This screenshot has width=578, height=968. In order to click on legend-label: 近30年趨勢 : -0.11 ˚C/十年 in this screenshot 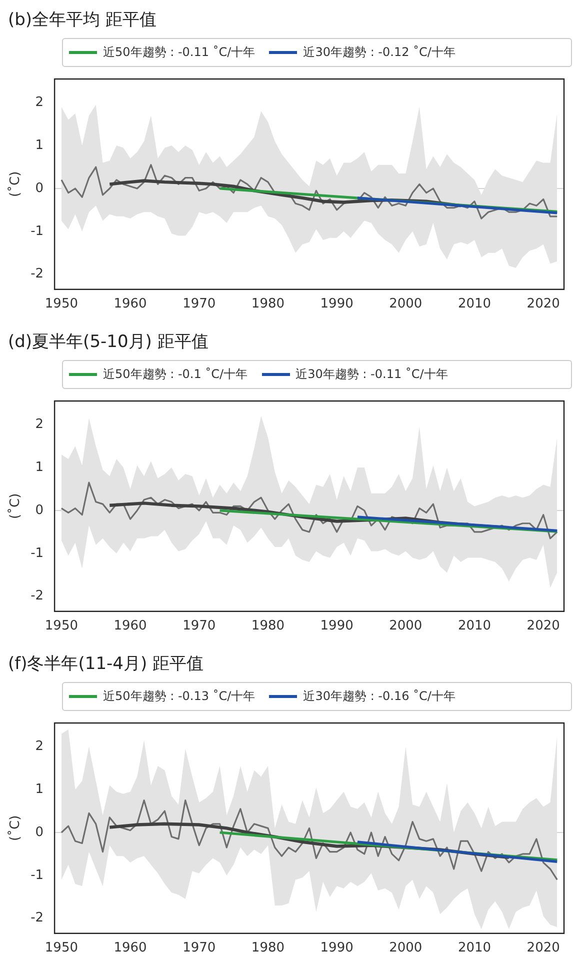, I will do `click(372, 374)`.